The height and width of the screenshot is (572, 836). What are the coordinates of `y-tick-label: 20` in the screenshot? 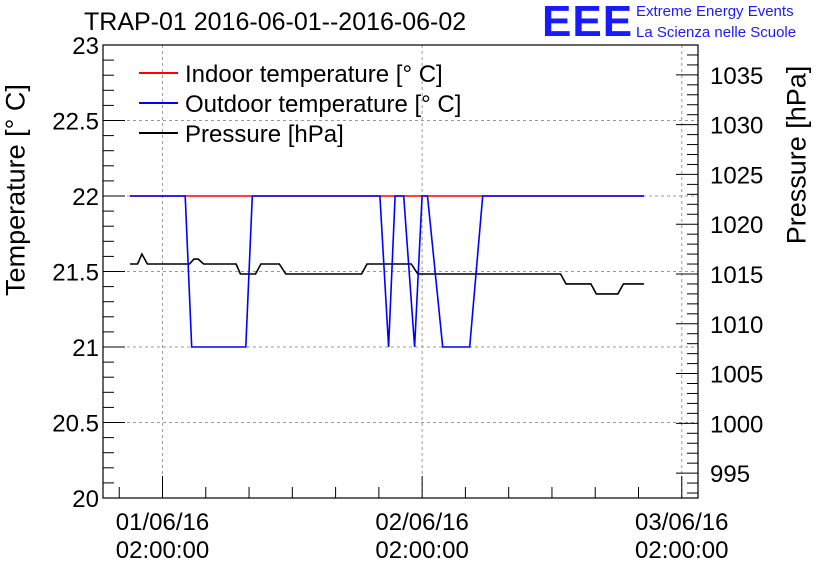 It's located at (85, 499).